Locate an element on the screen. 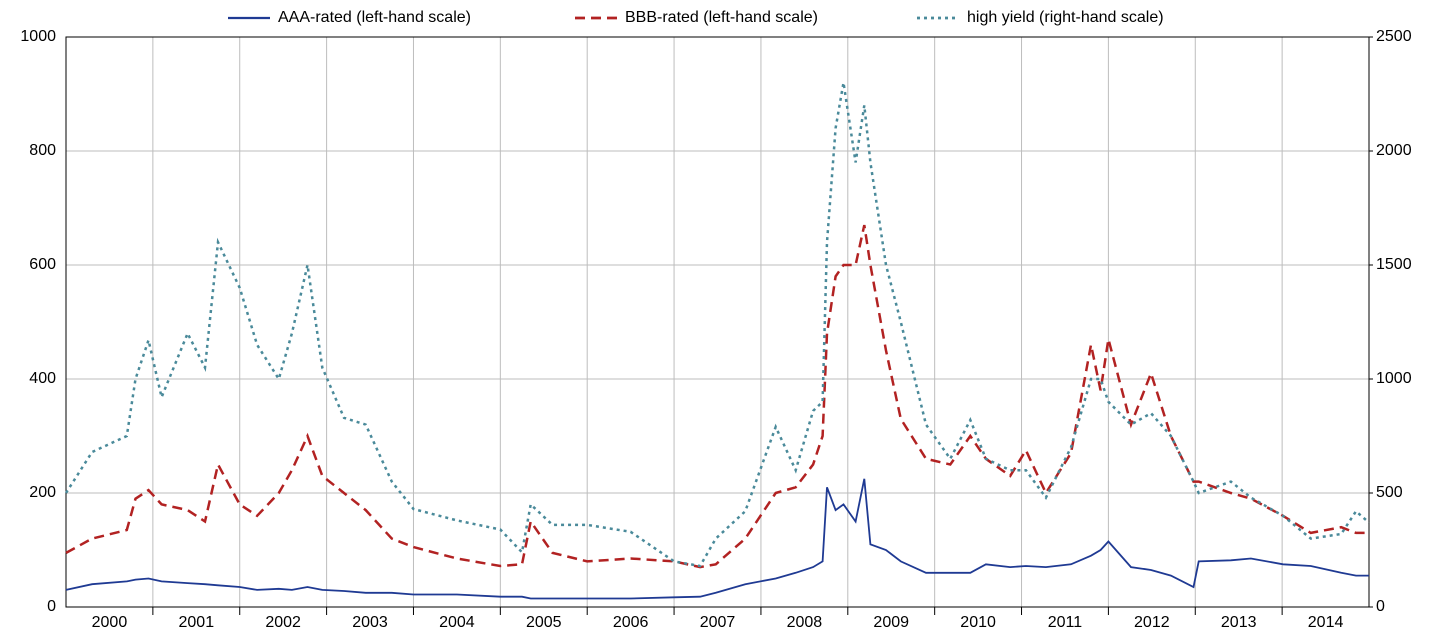 The width and height of the screenshot is (1442, 635). x-tick-label: 2005 is located at coordinates (544, 622).